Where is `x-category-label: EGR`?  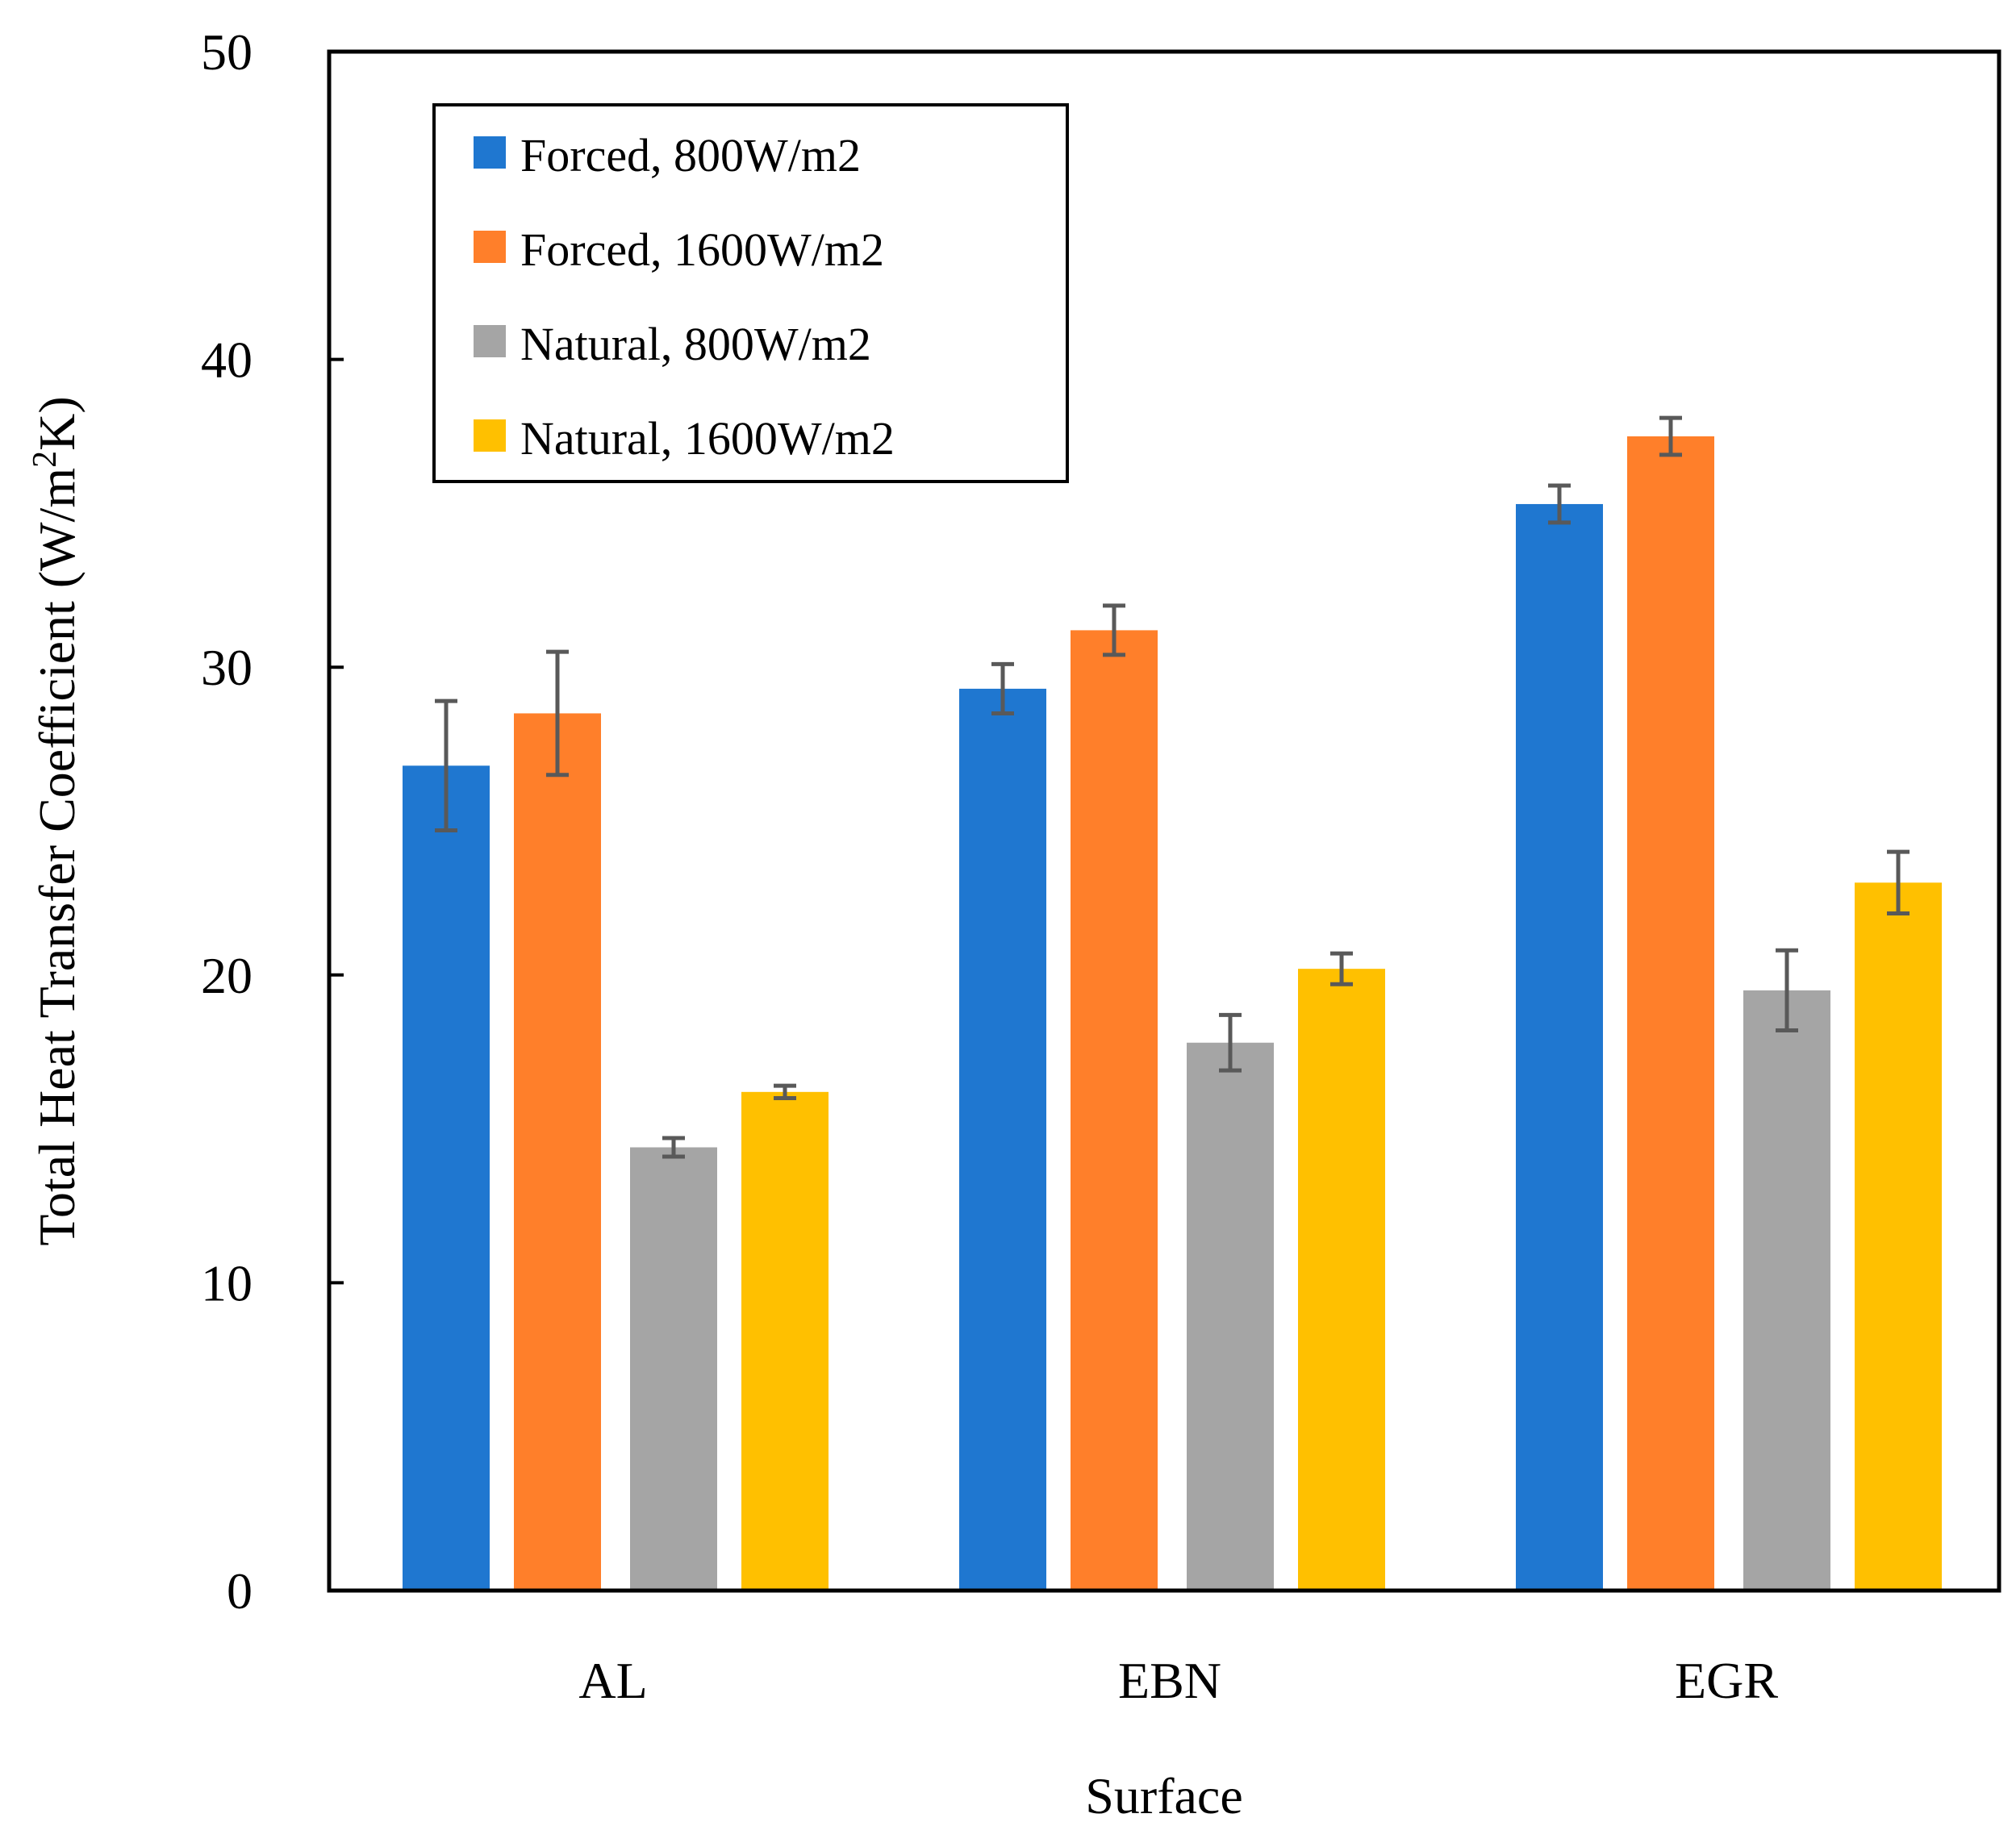 x-category-label: EGR is located at coordinates (1726, 1680).